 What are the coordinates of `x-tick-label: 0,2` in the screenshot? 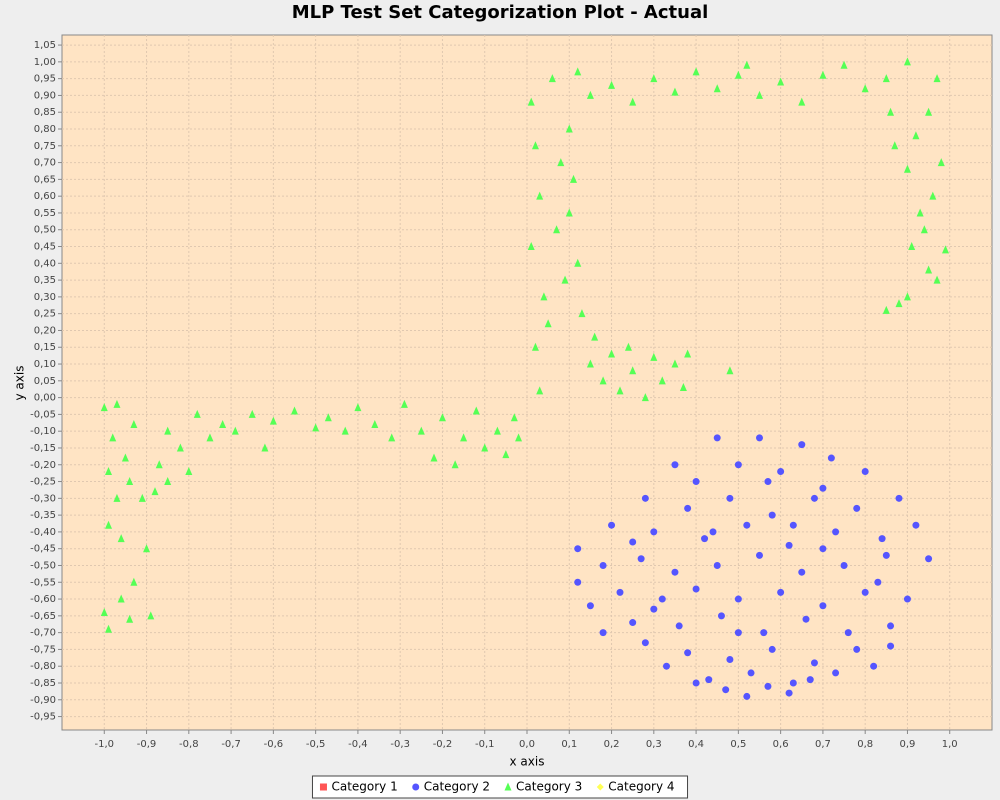 It's located at (612, 744).